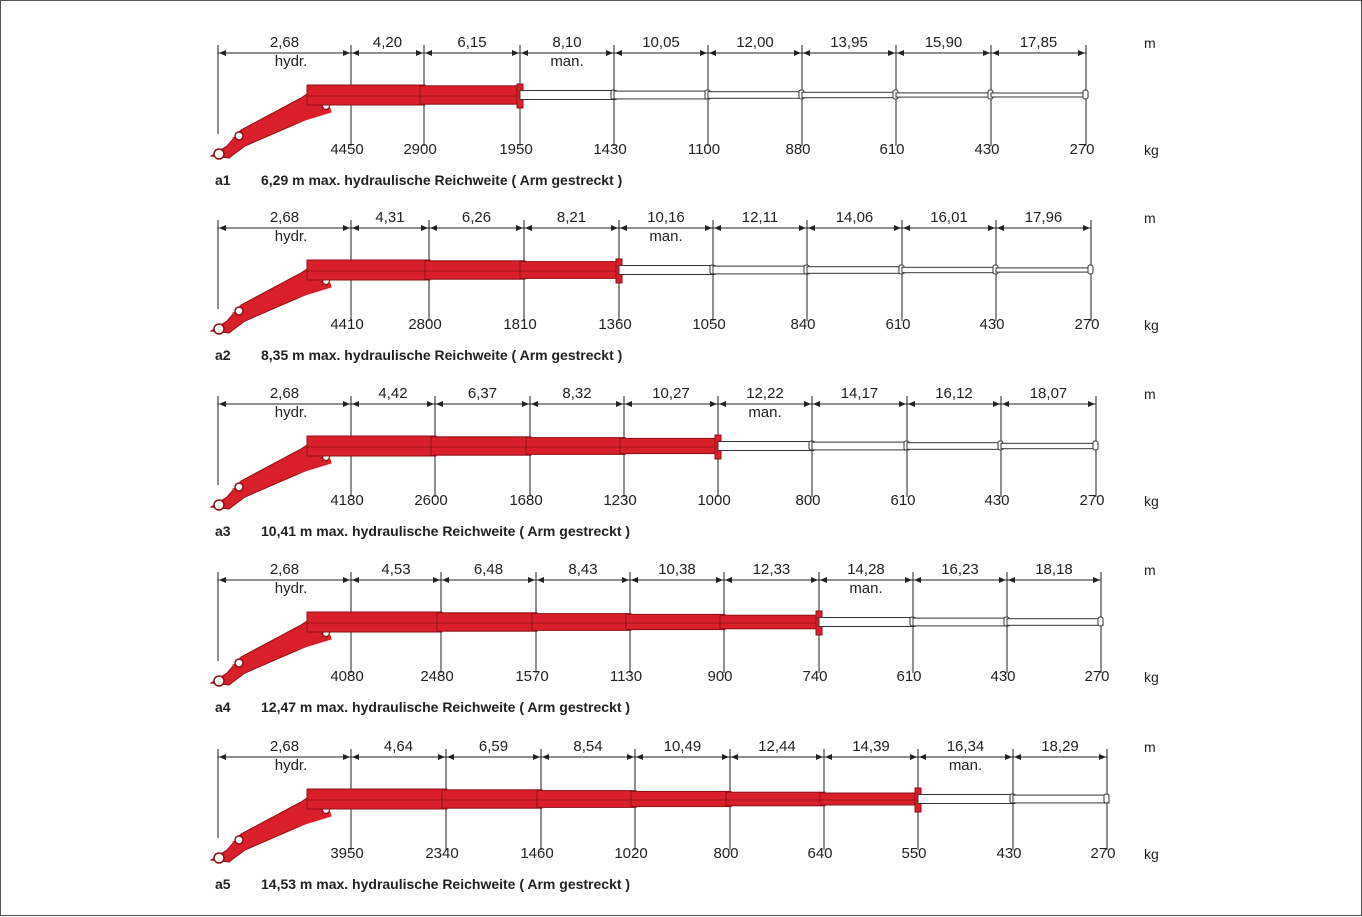  I want to click on reach-label: 16,01, so click(949, 217).